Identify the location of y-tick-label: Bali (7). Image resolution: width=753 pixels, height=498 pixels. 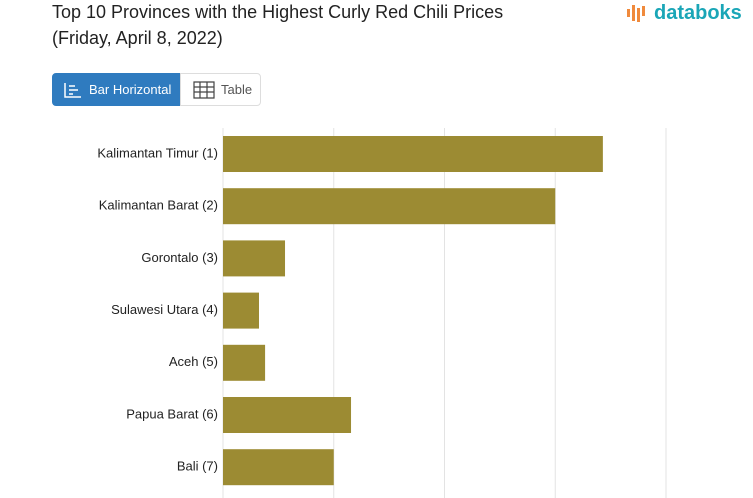
(197, 466).